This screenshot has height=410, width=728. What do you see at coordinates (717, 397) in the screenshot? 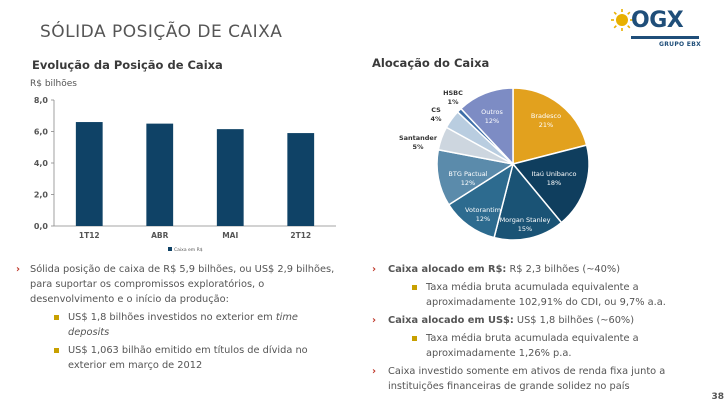
I see `page-number: 38` at bounding box center [717, 397].